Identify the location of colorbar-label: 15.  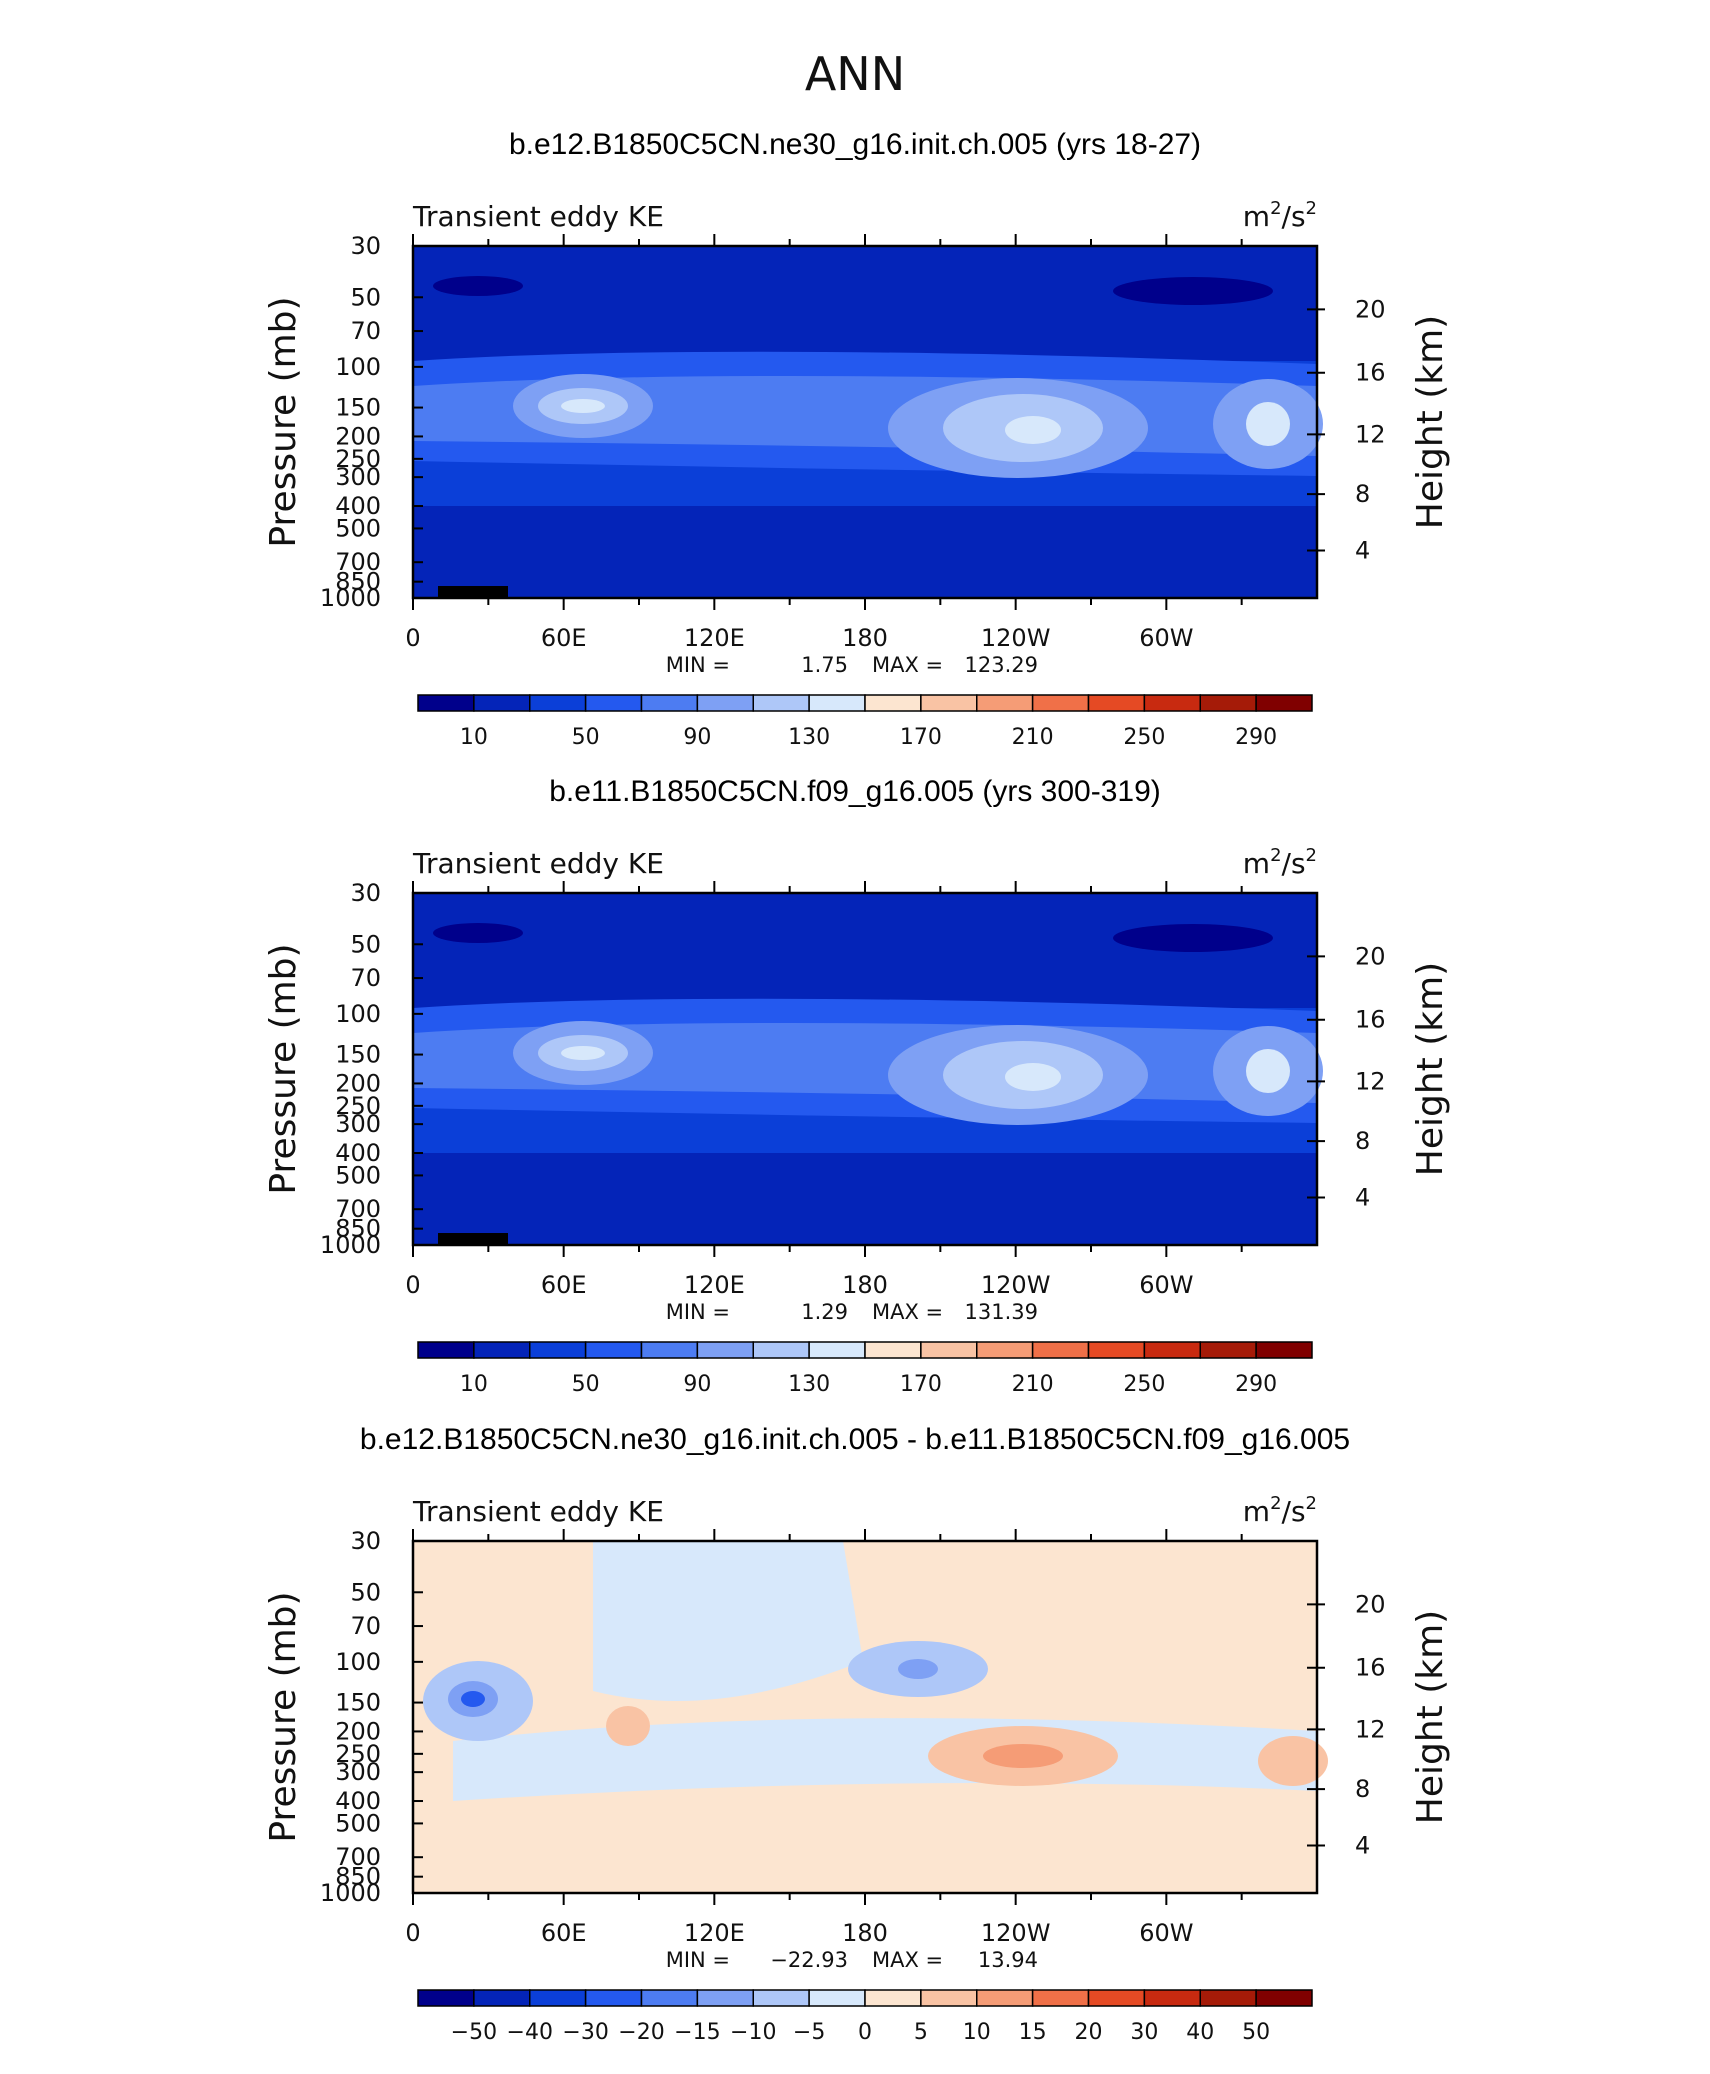
(1033, 2032).